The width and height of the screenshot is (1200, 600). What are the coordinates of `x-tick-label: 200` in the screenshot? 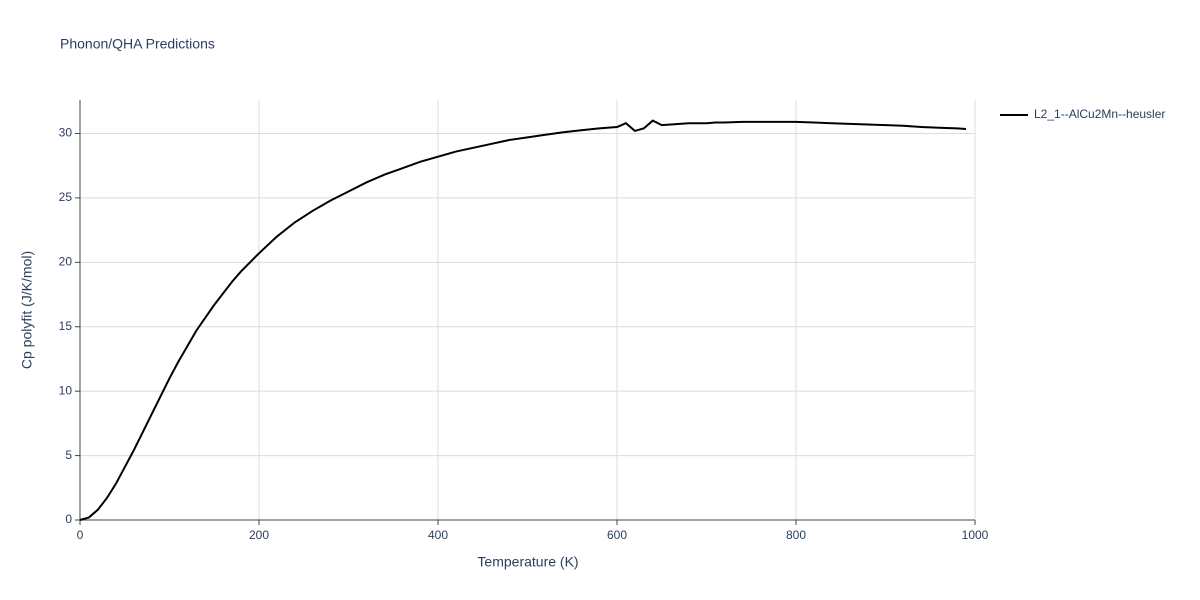 It's located at (259, 535).